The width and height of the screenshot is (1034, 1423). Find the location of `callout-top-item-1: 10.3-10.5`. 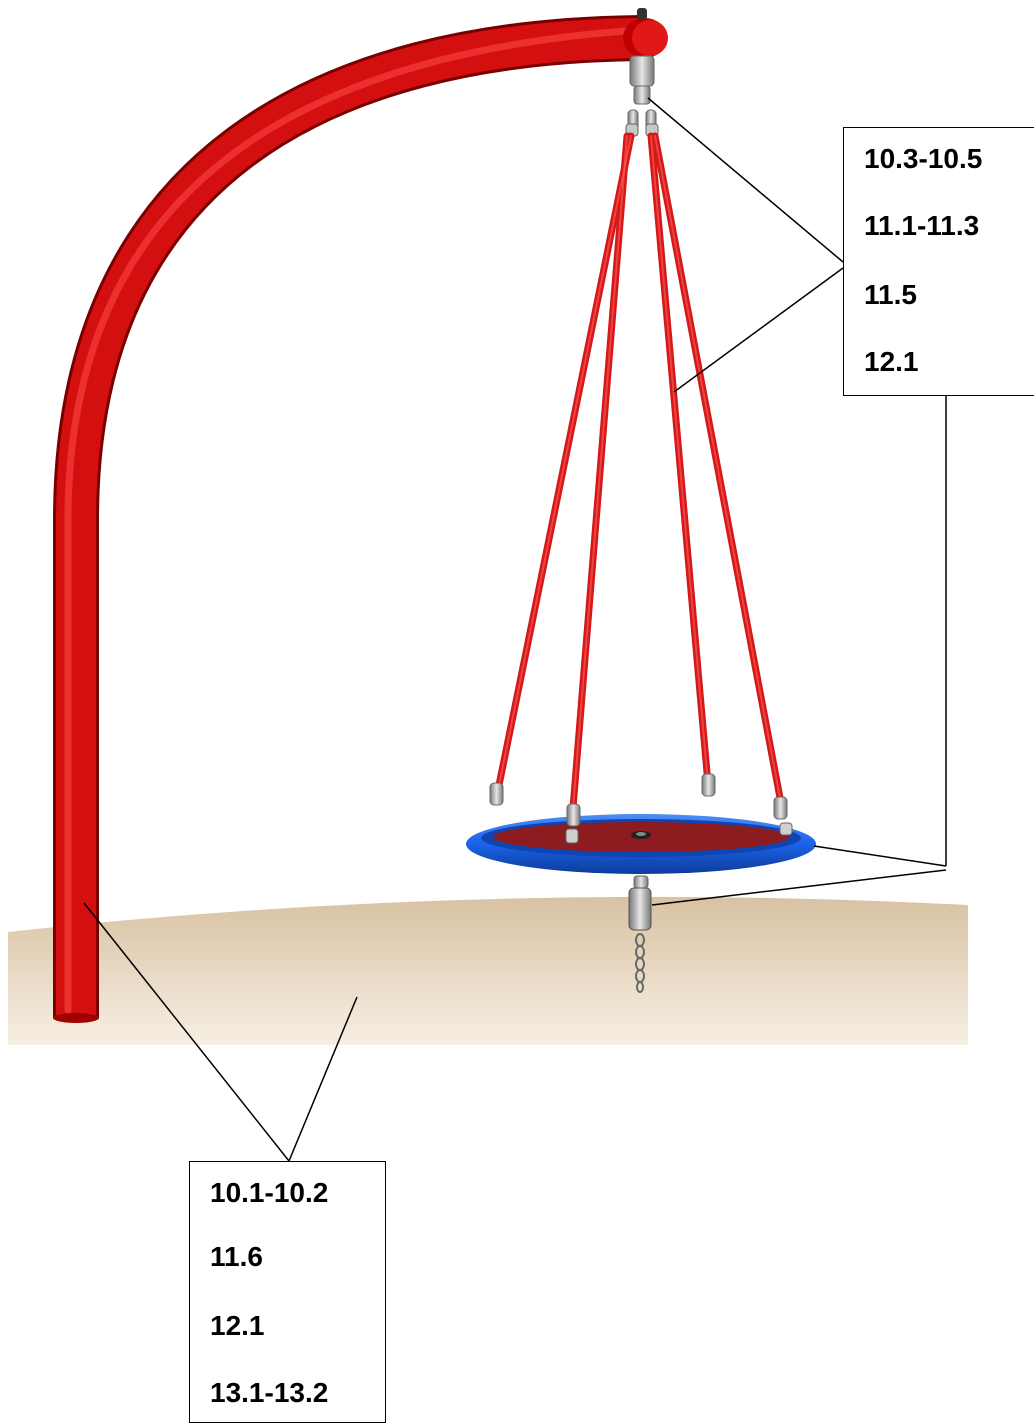

callout-top-item-1: 10.3-10.5 is located at coordinates (923, 158).